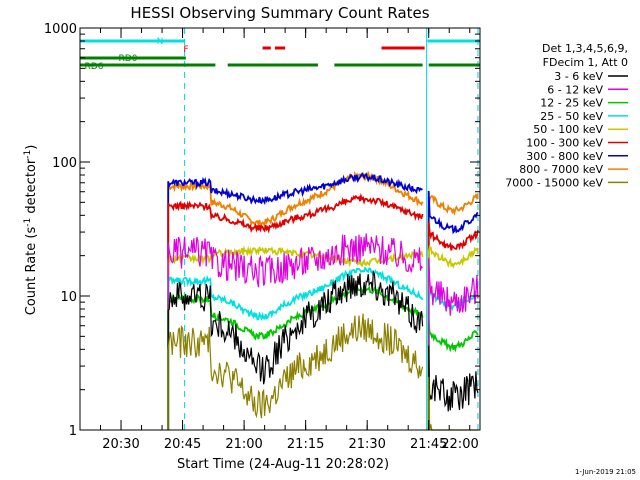 The image size is (640, 480). Describe the element at coordinates (128, 59) in the screenshot. I see `status-label-rd0: RD0` at that location.